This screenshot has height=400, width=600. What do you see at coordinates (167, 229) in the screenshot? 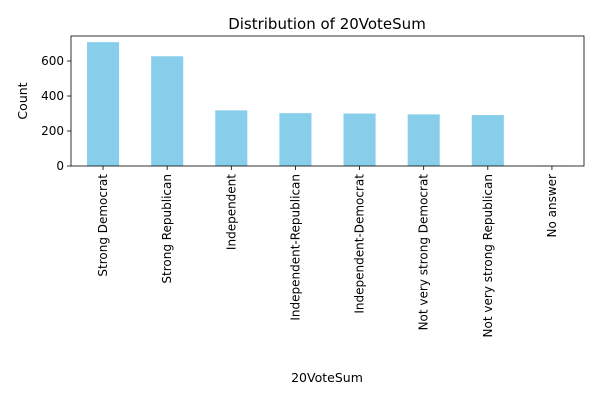
I see `x-tick-label-1: Strong Republican` at bounding box center [167, 229].